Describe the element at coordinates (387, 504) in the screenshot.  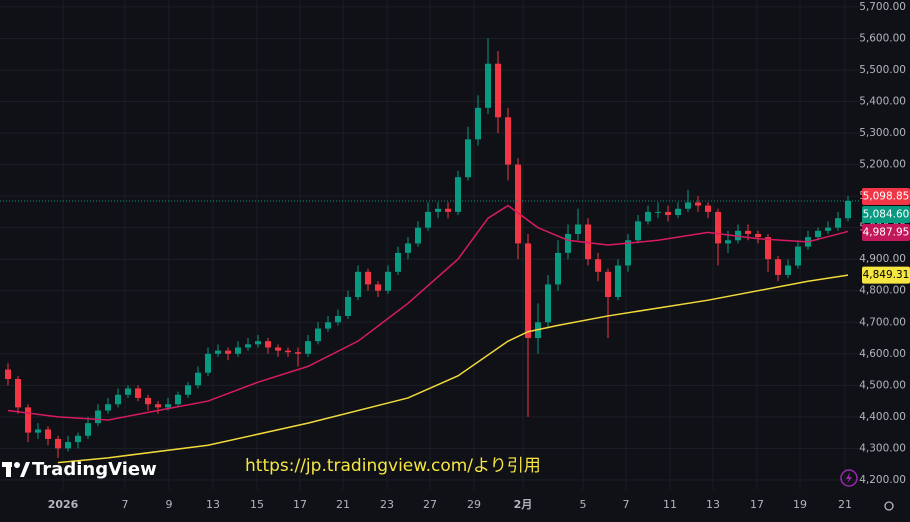
I see `x-tick-label: 23` at that location.